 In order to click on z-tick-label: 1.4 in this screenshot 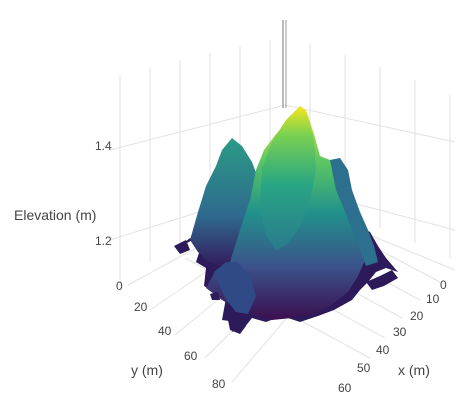, I will do `click(103, 146)`.